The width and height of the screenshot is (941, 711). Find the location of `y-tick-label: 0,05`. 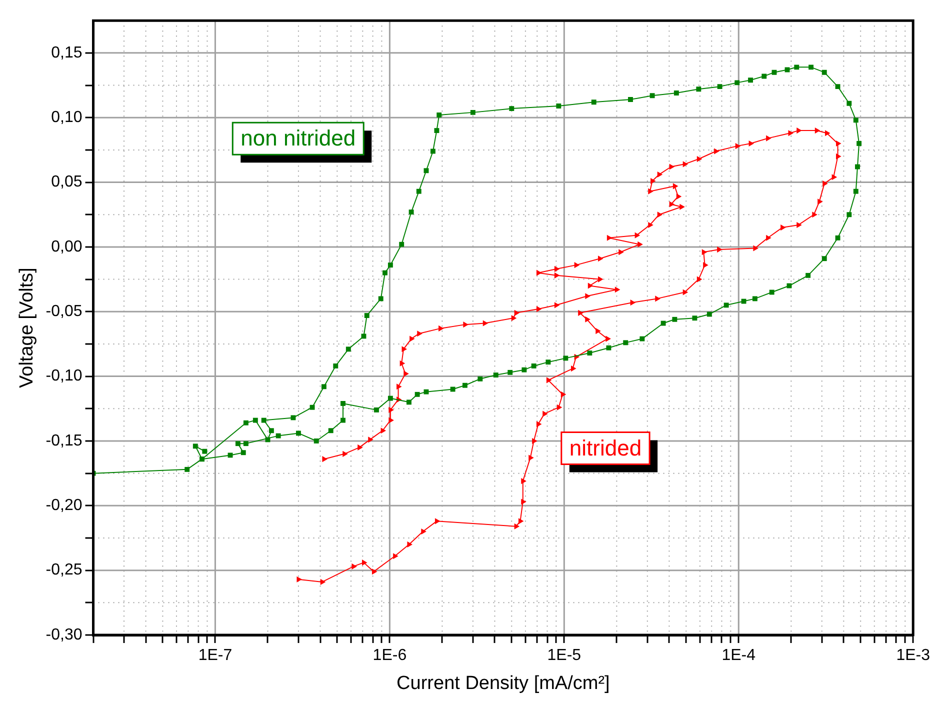

y-tick-label: 0,05 is located at coordinates (66, 182).